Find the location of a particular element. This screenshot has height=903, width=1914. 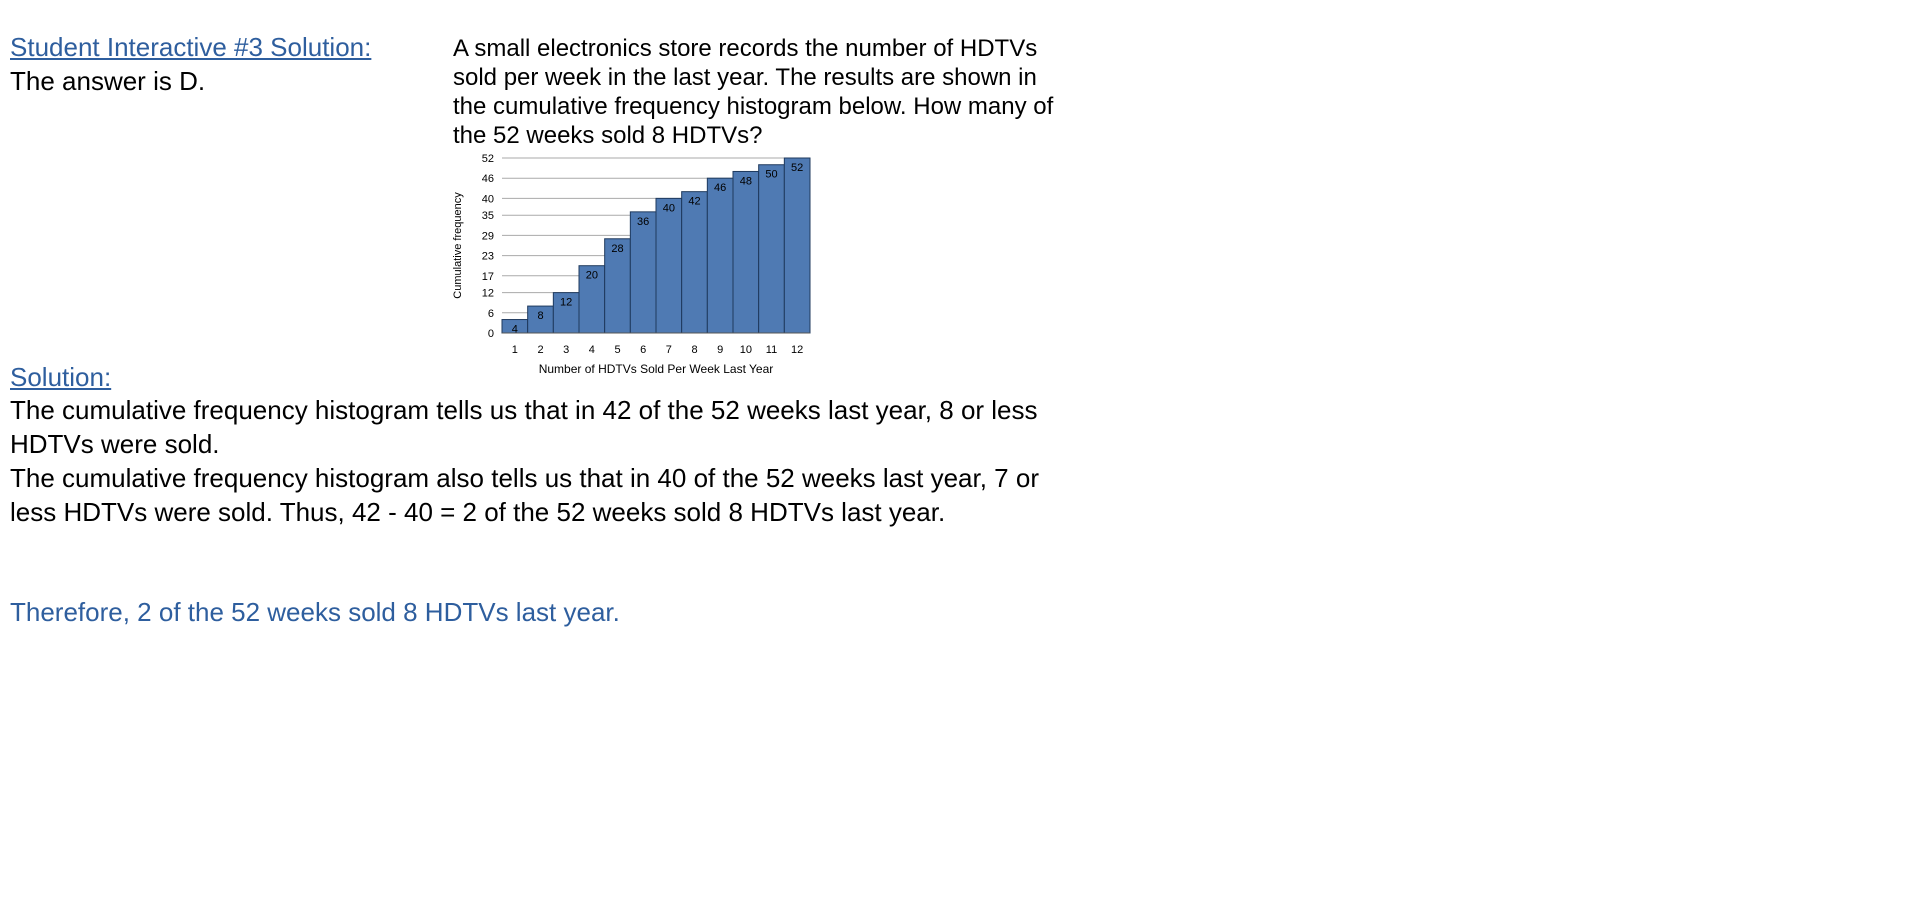

bar-data-label: 20 is located at coordinates (592, 276).